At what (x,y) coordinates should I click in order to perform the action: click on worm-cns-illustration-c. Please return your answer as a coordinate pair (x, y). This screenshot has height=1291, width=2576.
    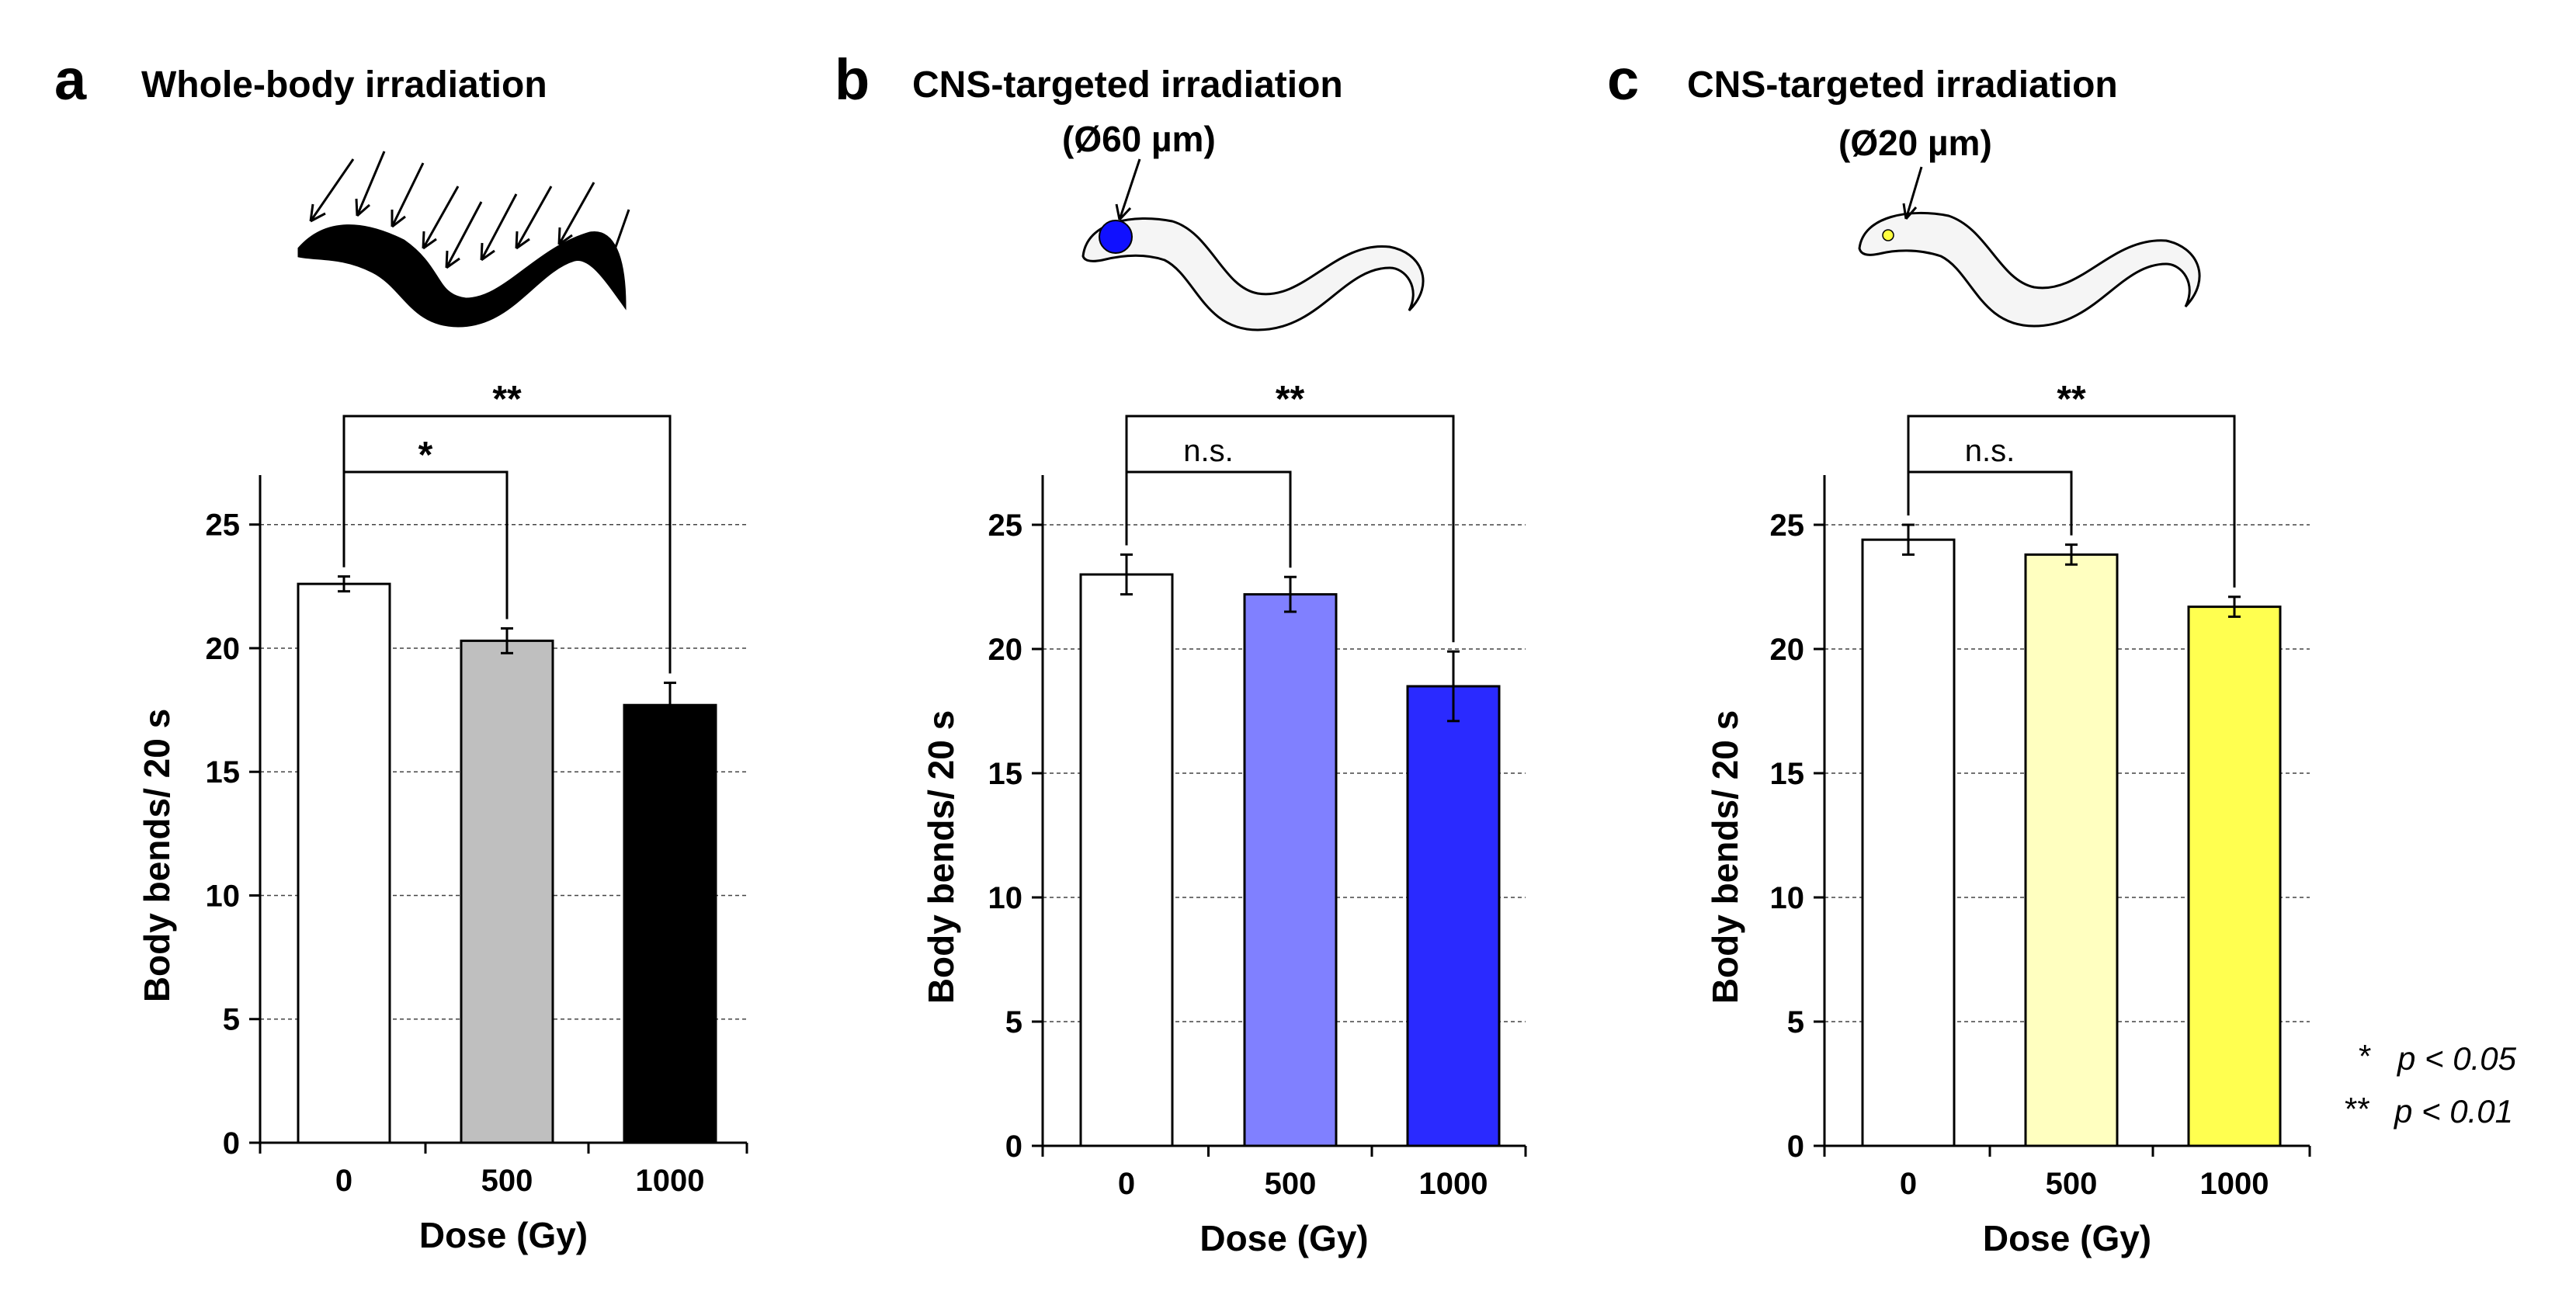
    Looking at the image, I should click on (2029, 247).